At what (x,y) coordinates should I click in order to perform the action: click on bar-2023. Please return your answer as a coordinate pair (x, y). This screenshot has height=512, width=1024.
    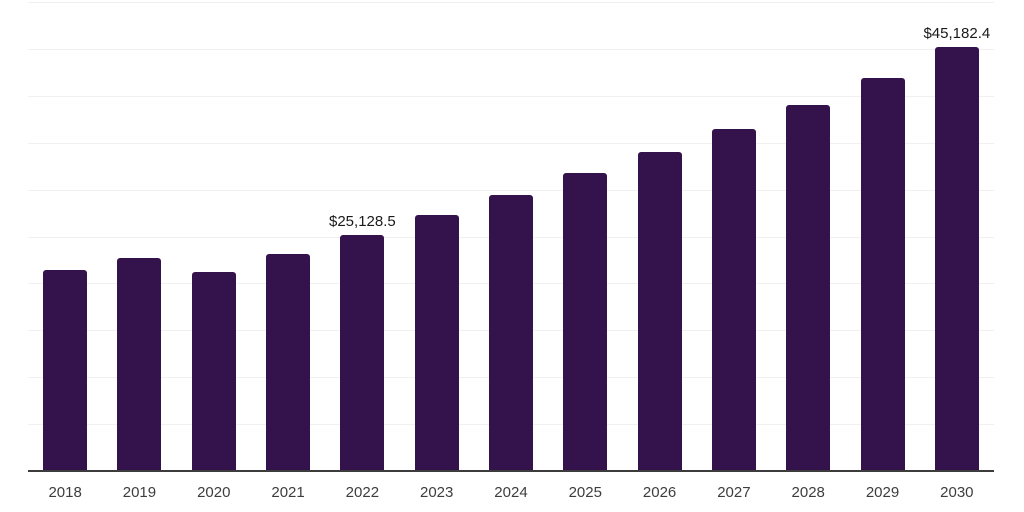
    Looking at the image, I should click on (436, 343).